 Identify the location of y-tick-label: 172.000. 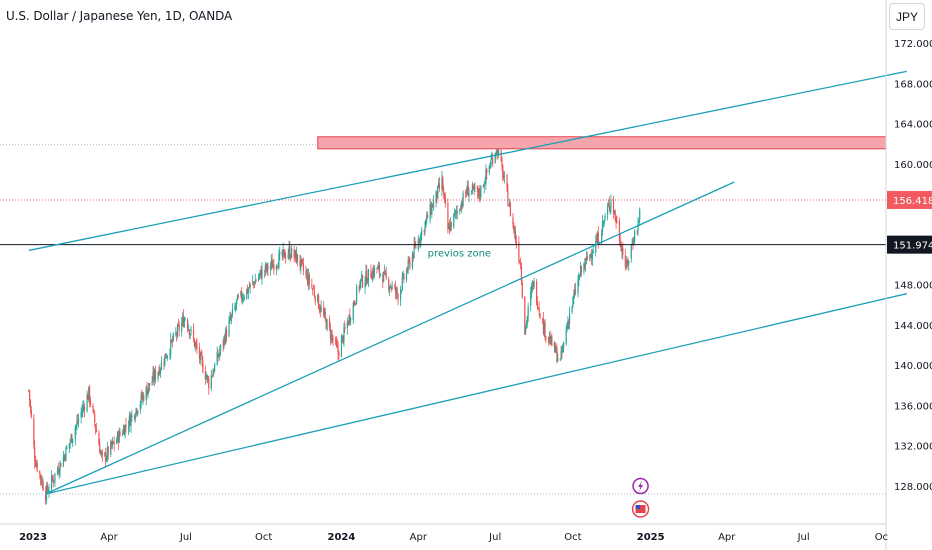
(913, 44).